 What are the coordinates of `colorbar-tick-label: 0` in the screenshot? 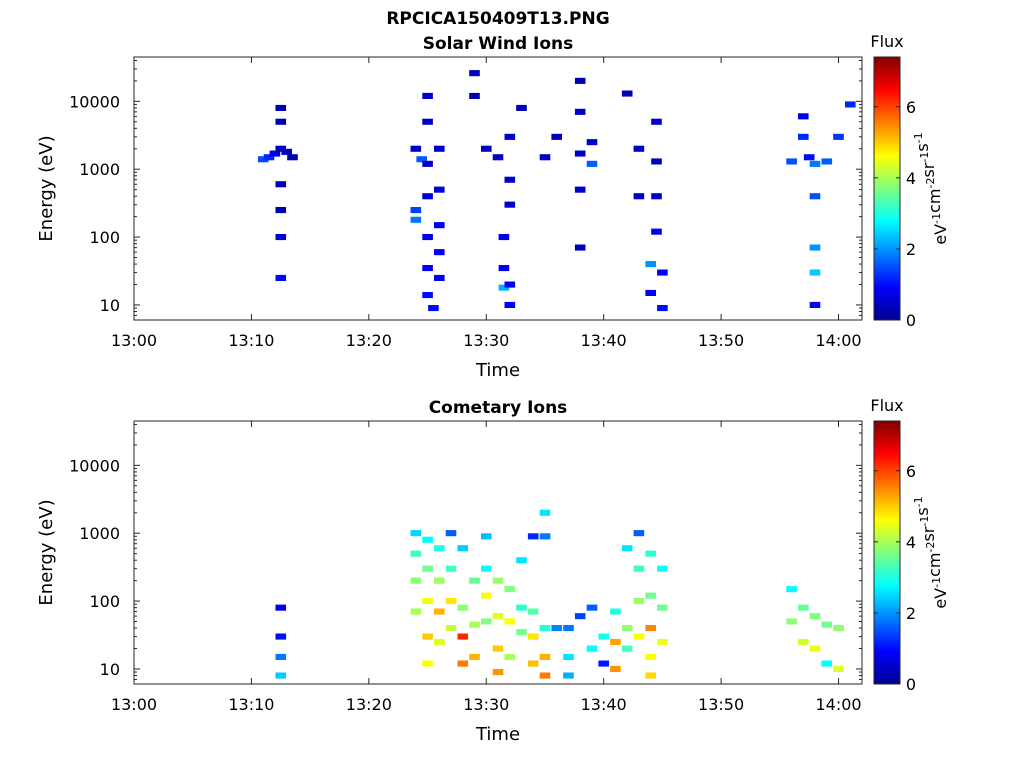 It's located at (911, 684).